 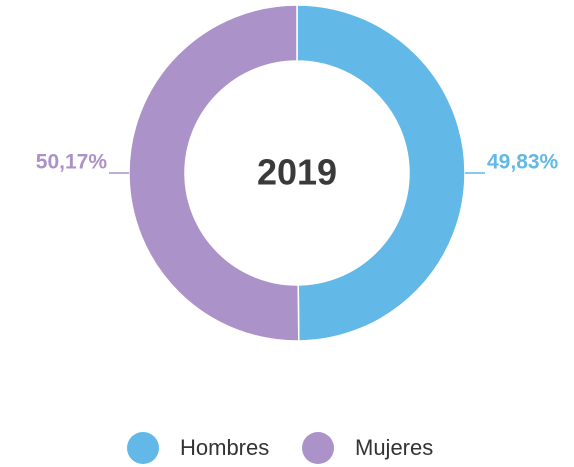 What do you see at coordinates (297, 172) in the screenshot?
I see `center-text: 2019` at bounding box center [297, 172].